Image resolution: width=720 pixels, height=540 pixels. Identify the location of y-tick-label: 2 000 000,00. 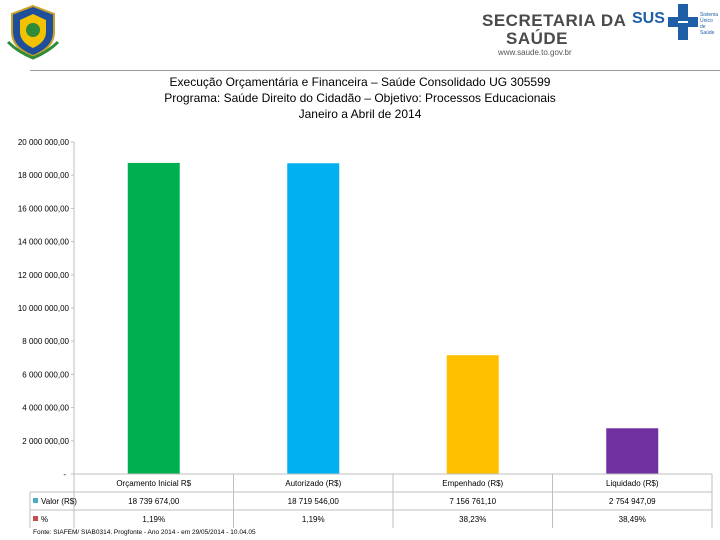
(45, 441).